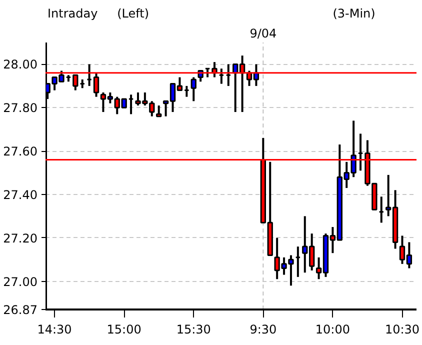 This screenshot has height=345, width=422. I want to click on y-tick-label: 27.80, so click(20, 108).